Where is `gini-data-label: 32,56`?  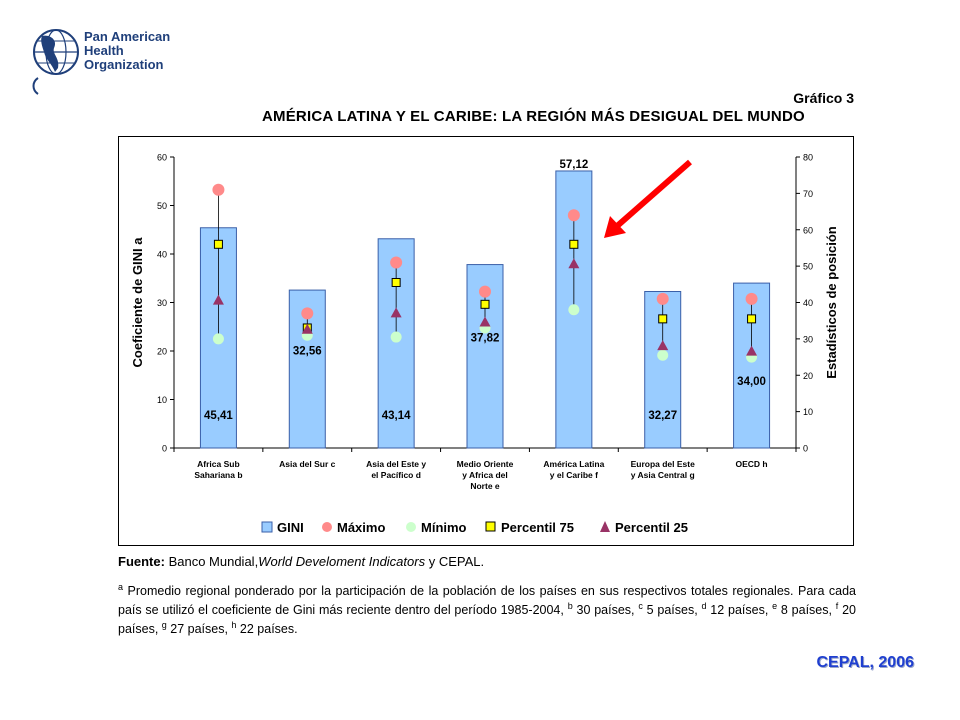 gini-data-label: 32,56 is located at coordinates (307, 351).